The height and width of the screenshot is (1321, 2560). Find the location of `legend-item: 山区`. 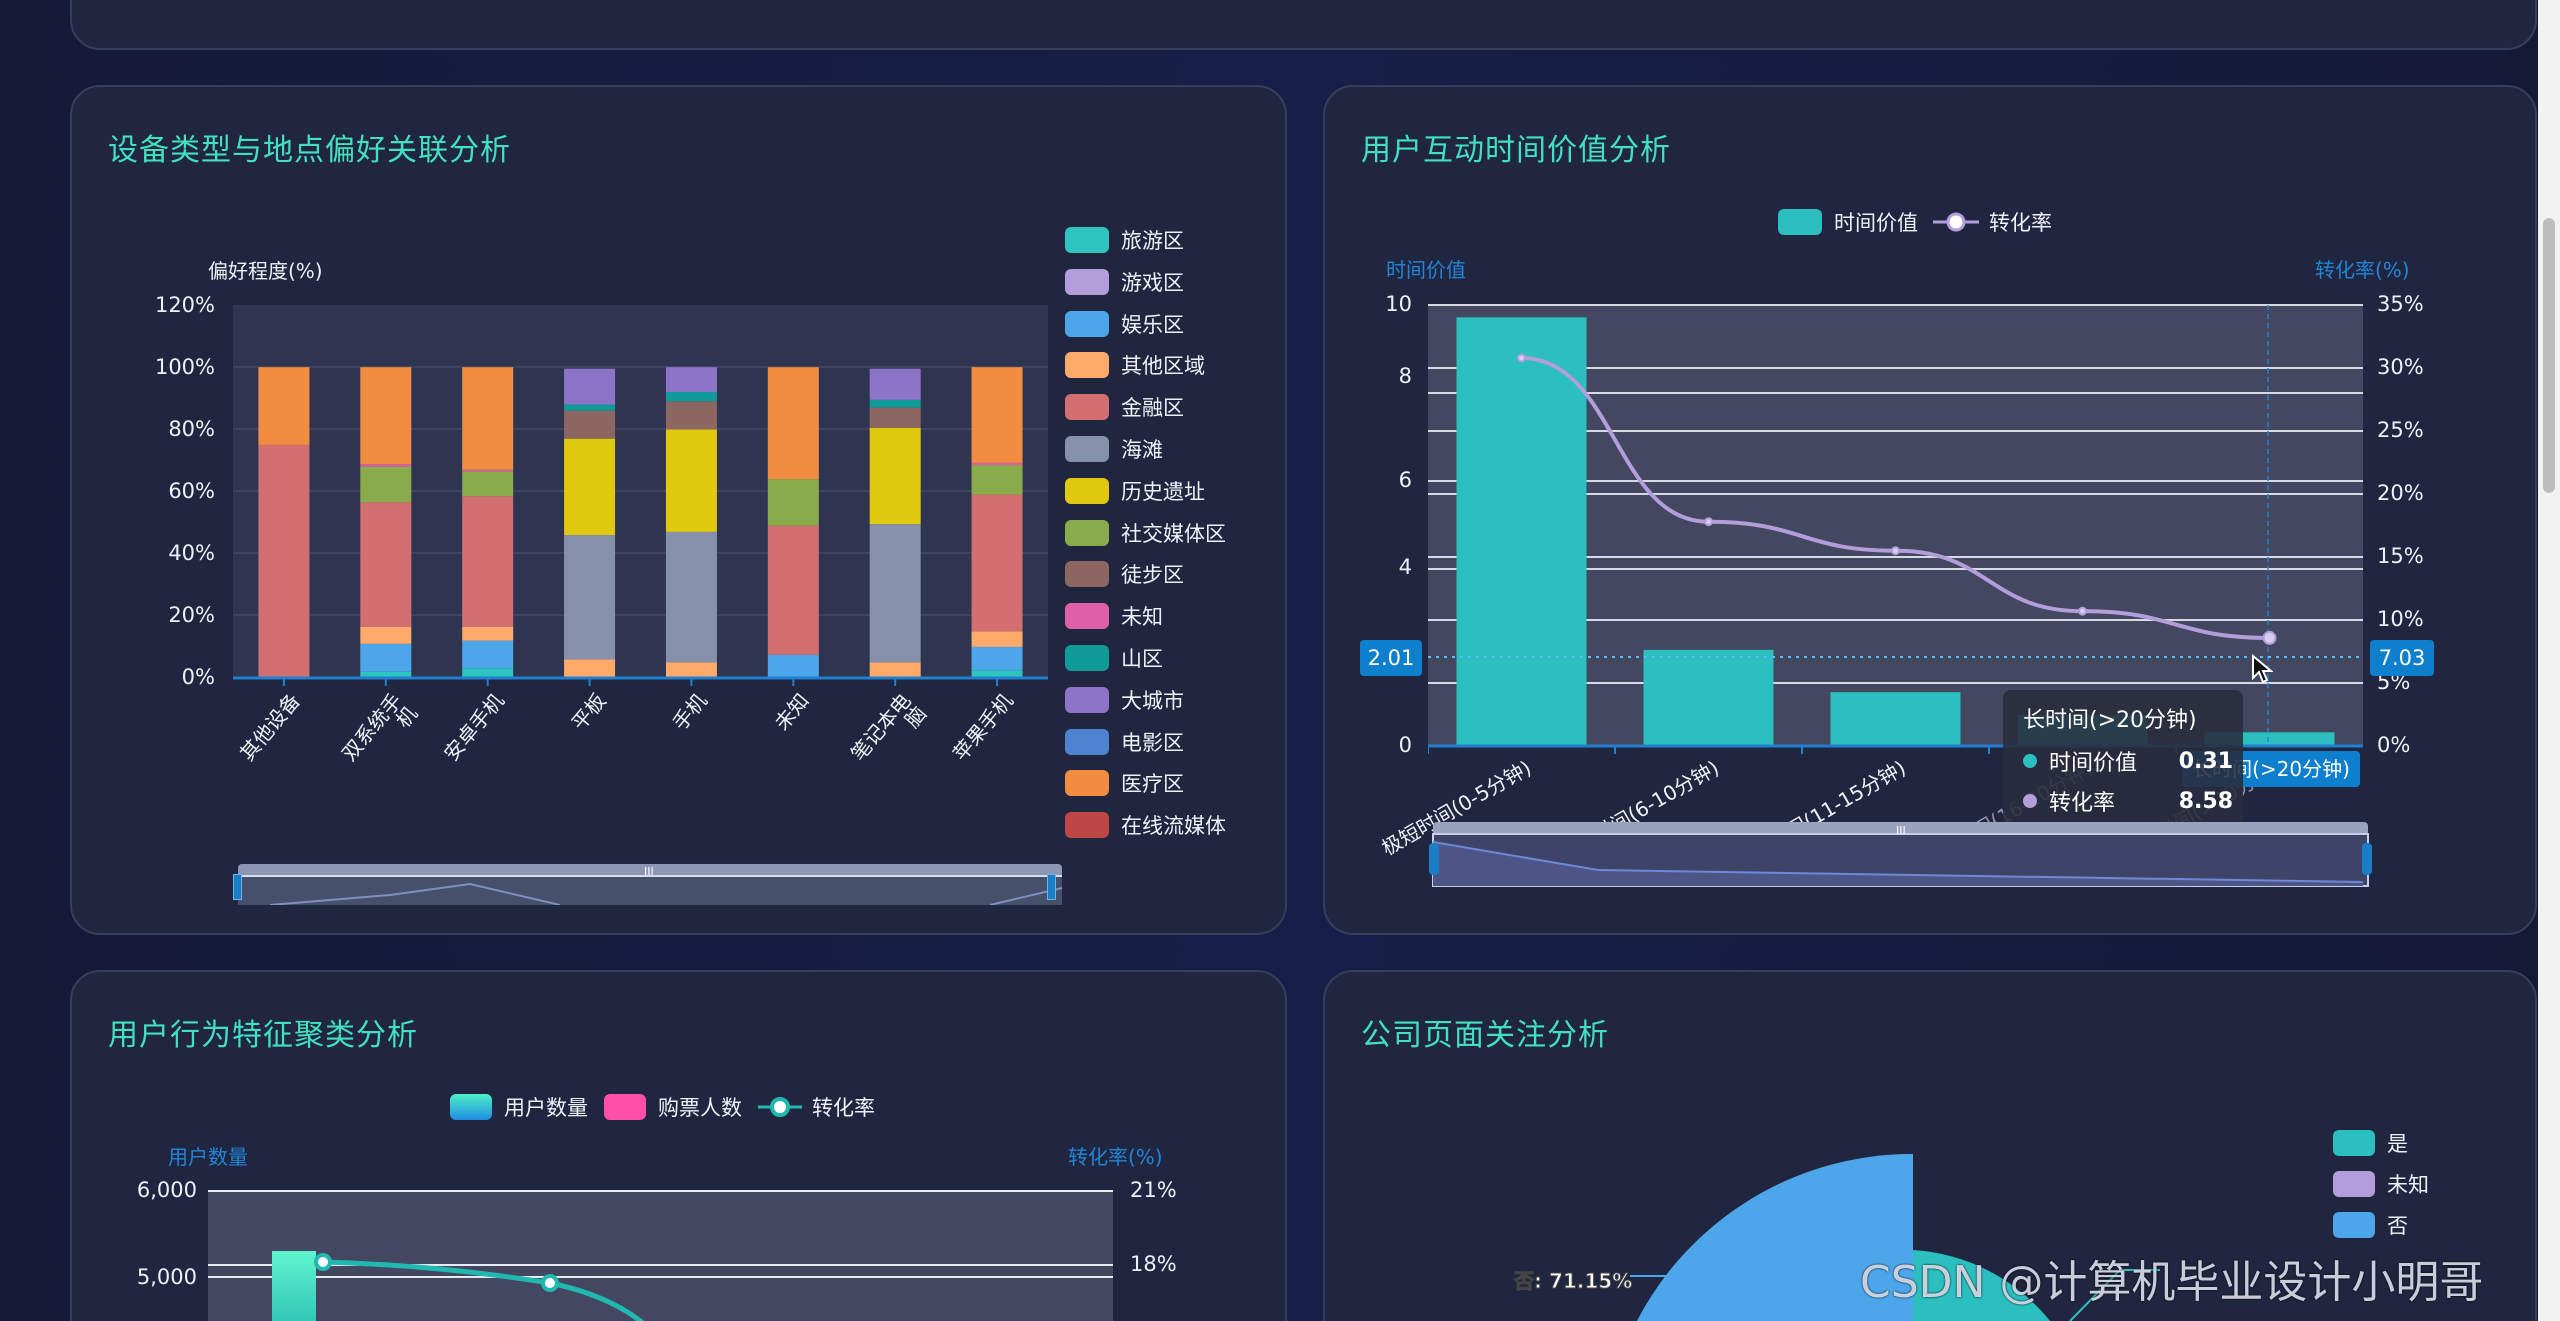

legend-item: 山区 is located at coordinates (1114, 658).